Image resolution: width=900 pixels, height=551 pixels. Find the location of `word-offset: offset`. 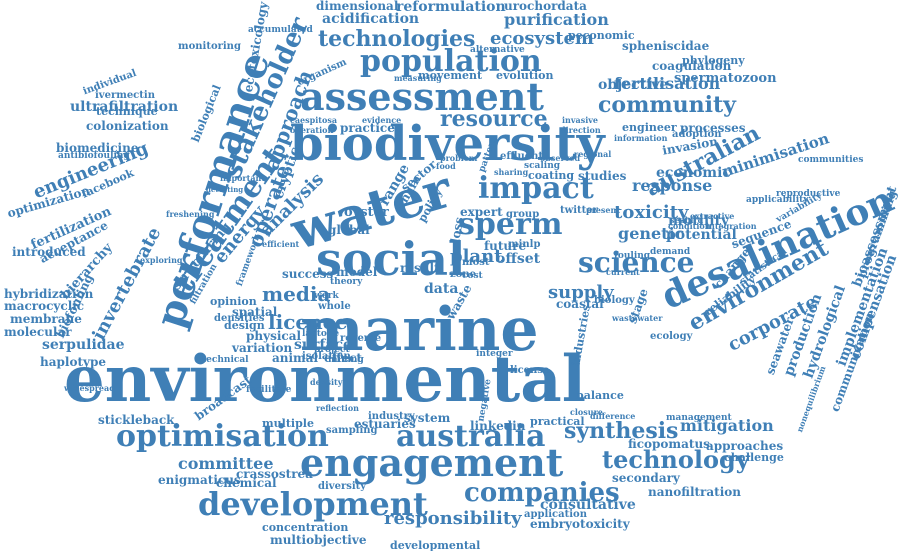

word-offset: offset is located at coordinates (518, 259).